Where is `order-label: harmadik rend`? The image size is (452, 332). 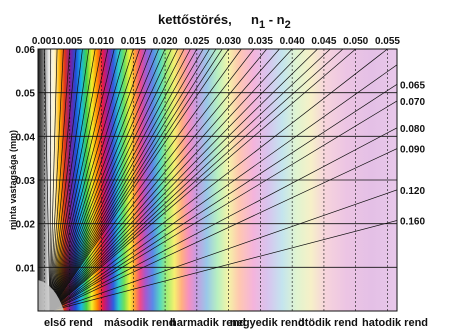
order-label: harmadik rend is located at coordinates (208, 323).